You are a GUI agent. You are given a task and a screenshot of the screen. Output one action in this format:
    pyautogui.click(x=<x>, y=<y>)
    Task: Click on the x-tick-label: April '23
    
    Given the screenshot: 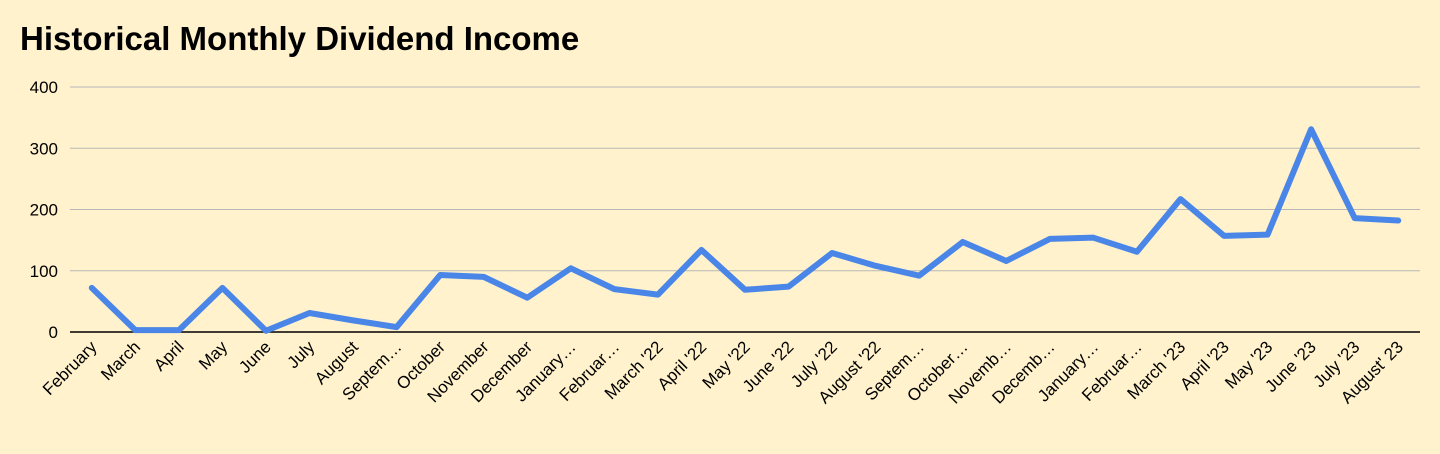 What is the action you would take?
    pyautogui.click(x=1204, y=365)
    